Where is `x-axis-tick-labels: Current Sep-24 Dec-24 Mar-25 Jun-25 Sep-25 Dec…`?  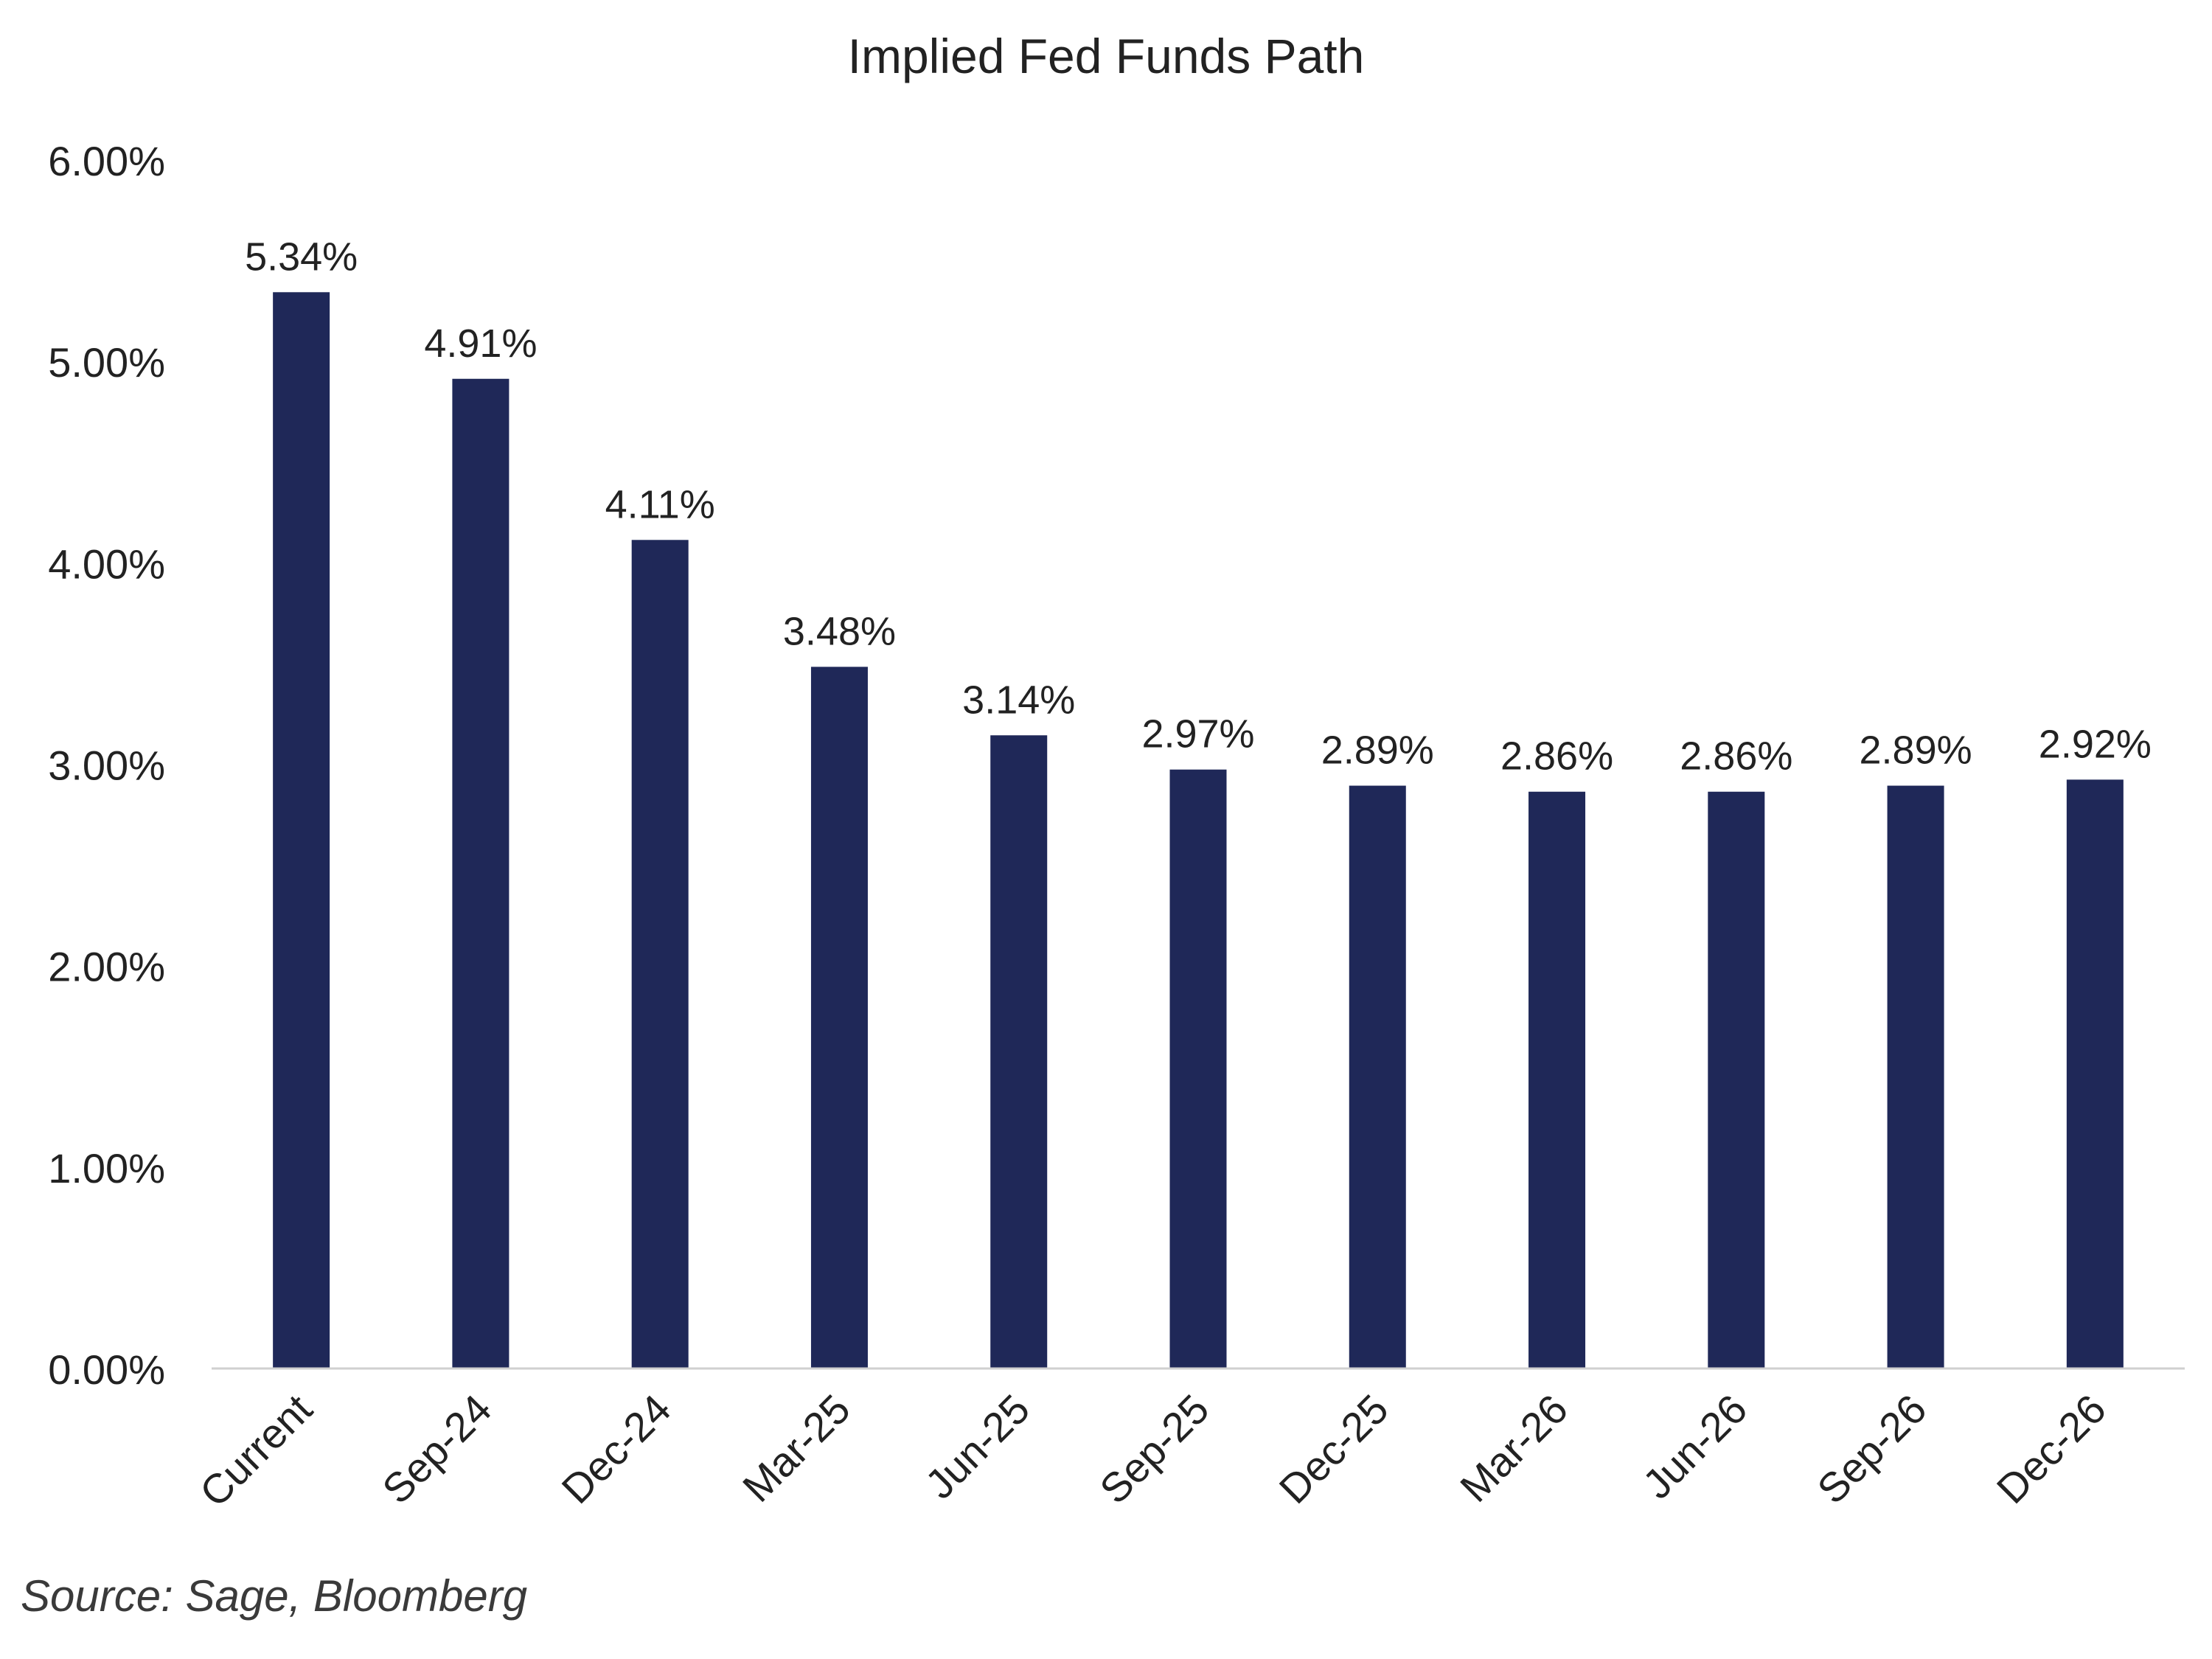 x-axis-tick-labels: Current Sep-24 Dec-24 Mar-25 Jun-25 Sep-25 Dec… is located at coordinates (1153, 1450).